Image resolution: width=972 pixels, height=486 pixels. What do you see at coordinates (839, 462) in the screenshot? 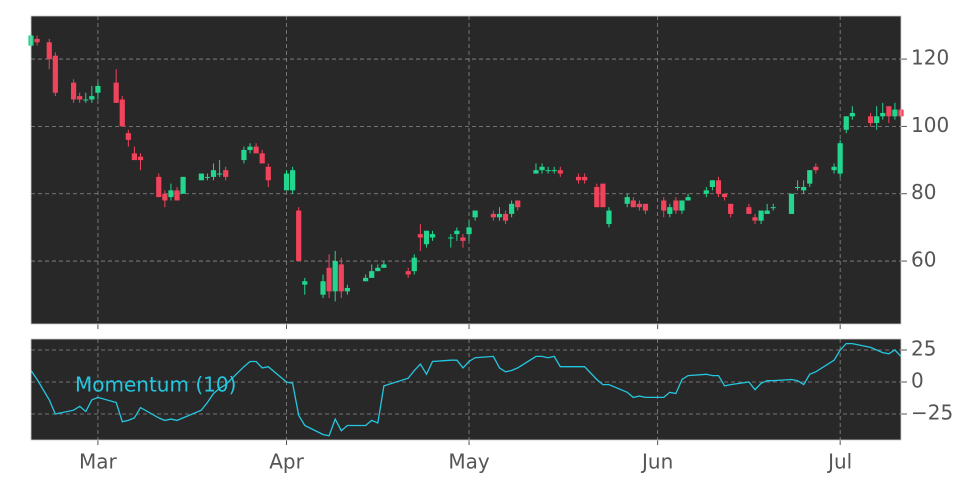
I see `x-tick-label: Jul` at bounding box center [839, 462].